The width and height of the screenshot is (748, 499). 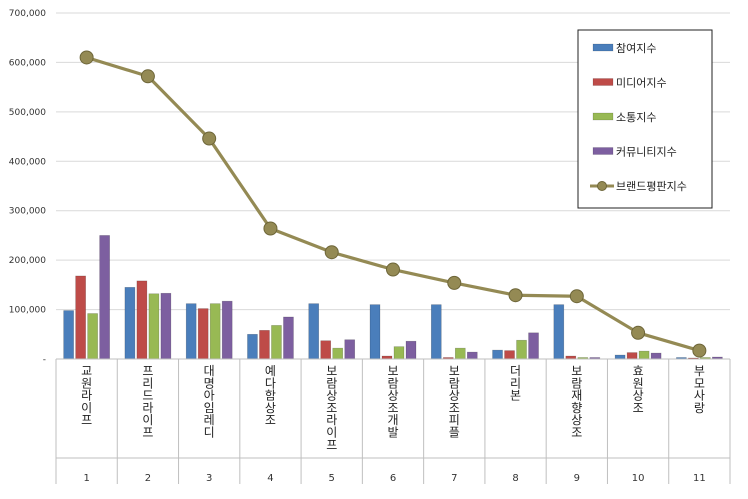 What do you see at coordinates (209, 383) in the screenshot?
I see `category-char: 명` at bounding box center [209, 383].